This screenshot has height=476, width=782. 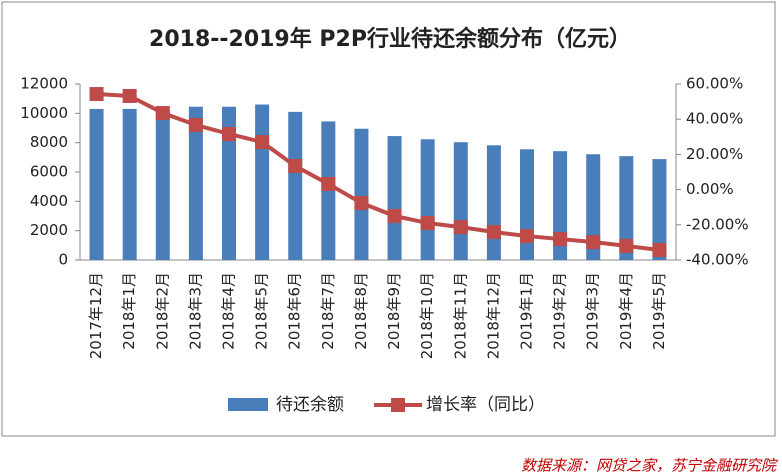 What do you see at coordinates (129, 311) in the screenshot?
I see `x-tick-label: 2018年1月` at bounding box center [129, 311].